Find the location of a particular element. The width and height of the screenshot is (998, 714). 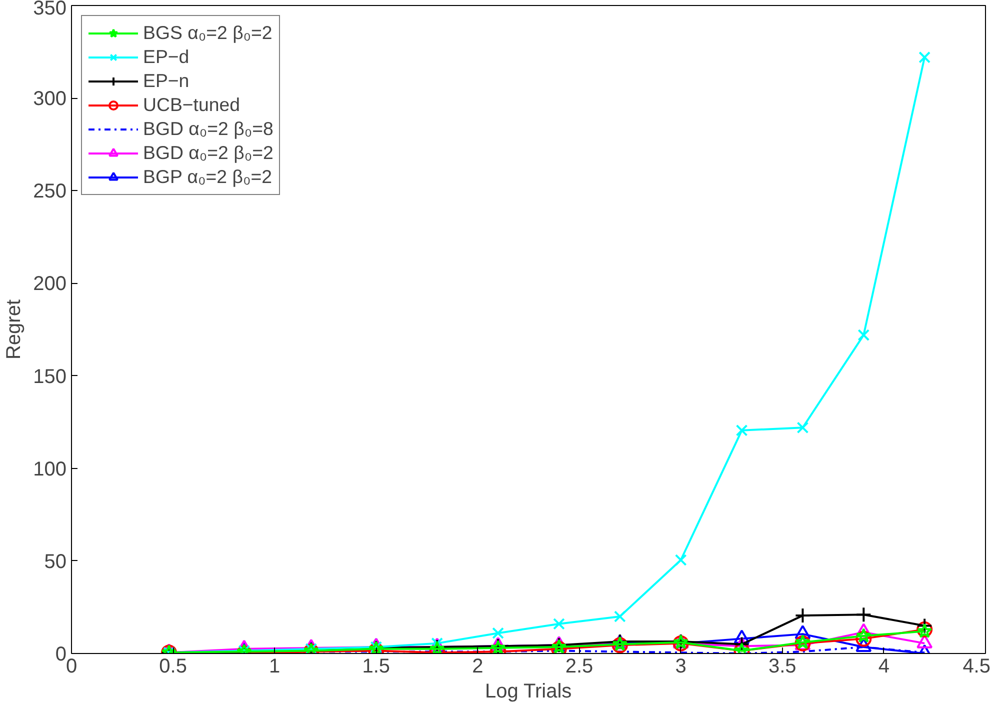

y-tick-label: 150 is located at coordinates (50, 377).